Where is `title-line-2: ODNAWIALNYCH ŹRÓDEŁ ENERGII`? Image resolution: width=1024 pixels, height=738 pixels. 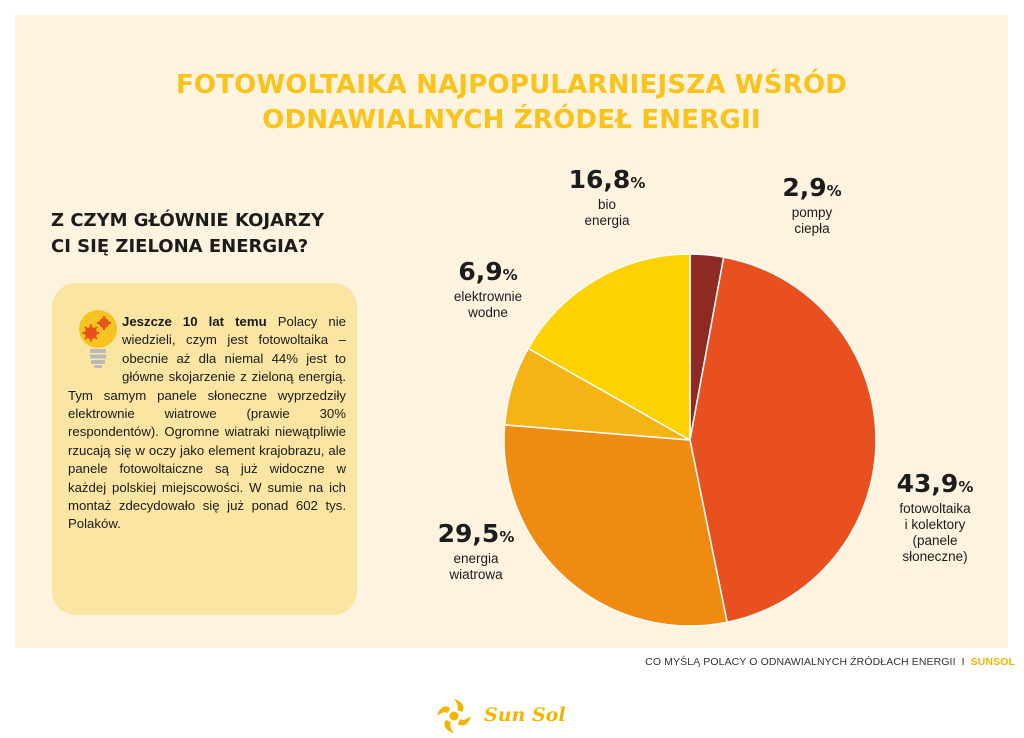 title-line-2: ODNAWIALNYCH ŹRÓDEŁ ENERGII is located at coordinates (511, 120).